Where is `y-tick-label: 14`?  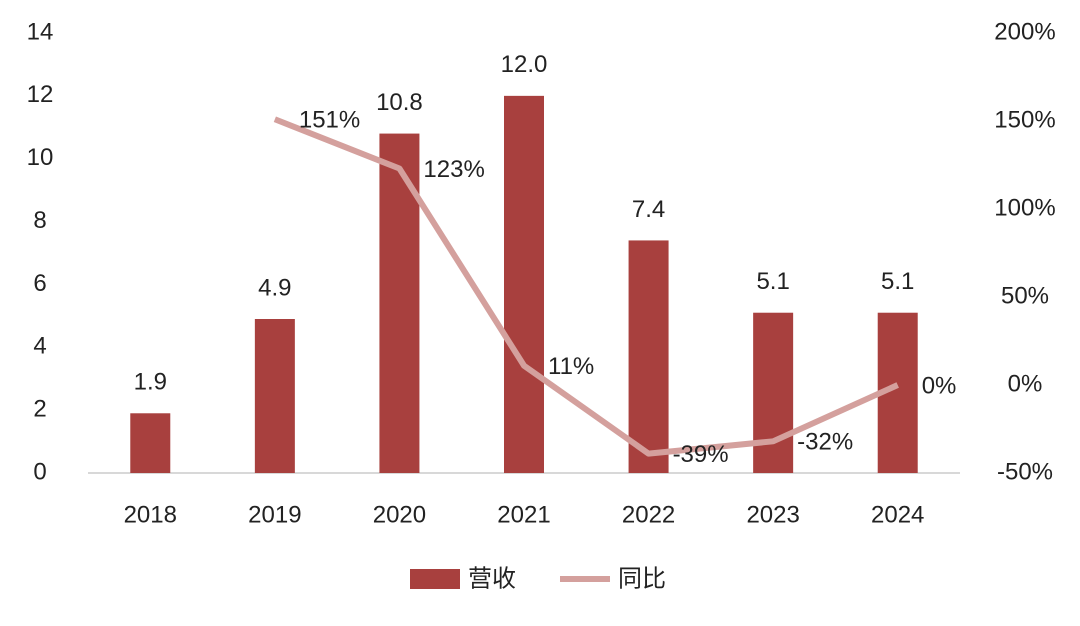 y-tick-label: 14 is located at coordinates (40, 31).